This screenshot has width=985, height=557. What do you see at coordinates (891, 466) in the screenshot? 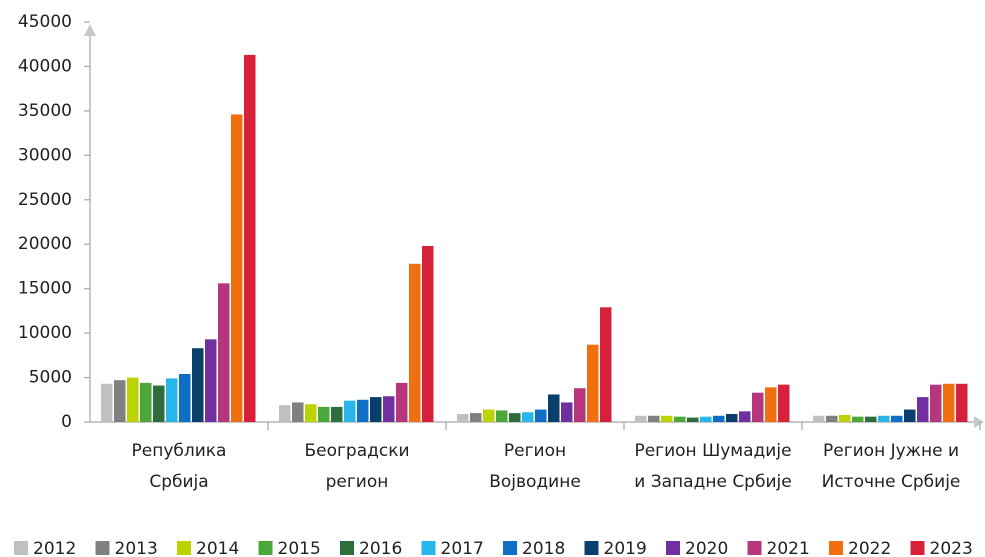
I see `x-tick-label: Регион Јужне и Источне Србије` at bounding box center [891, 466].